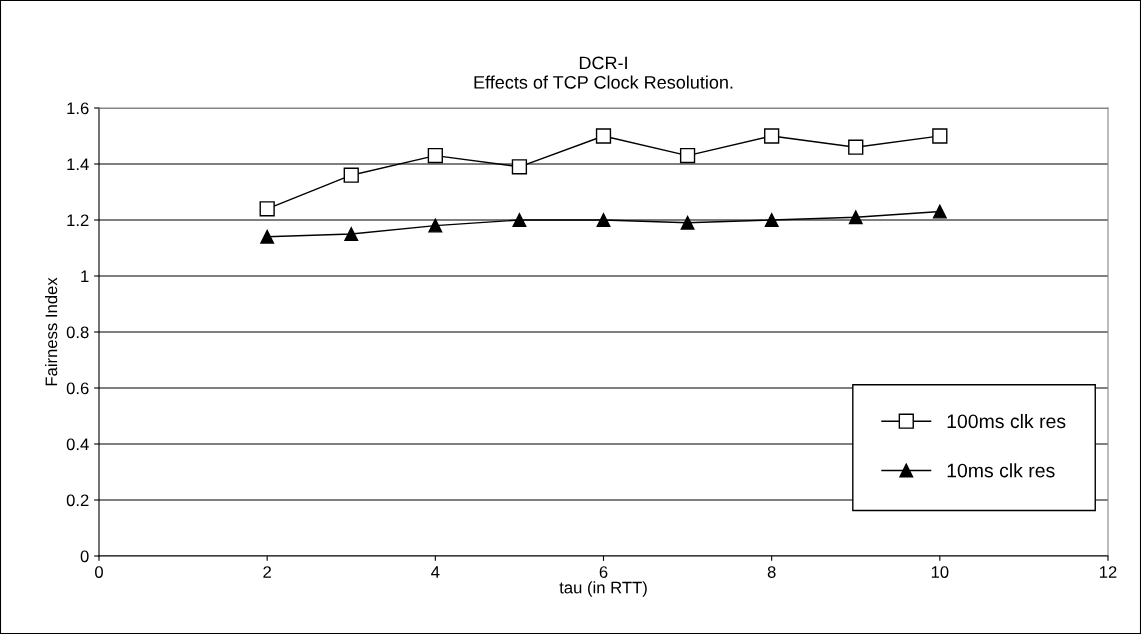  I want to click on x-tick-label: 8, so click(771, 572).